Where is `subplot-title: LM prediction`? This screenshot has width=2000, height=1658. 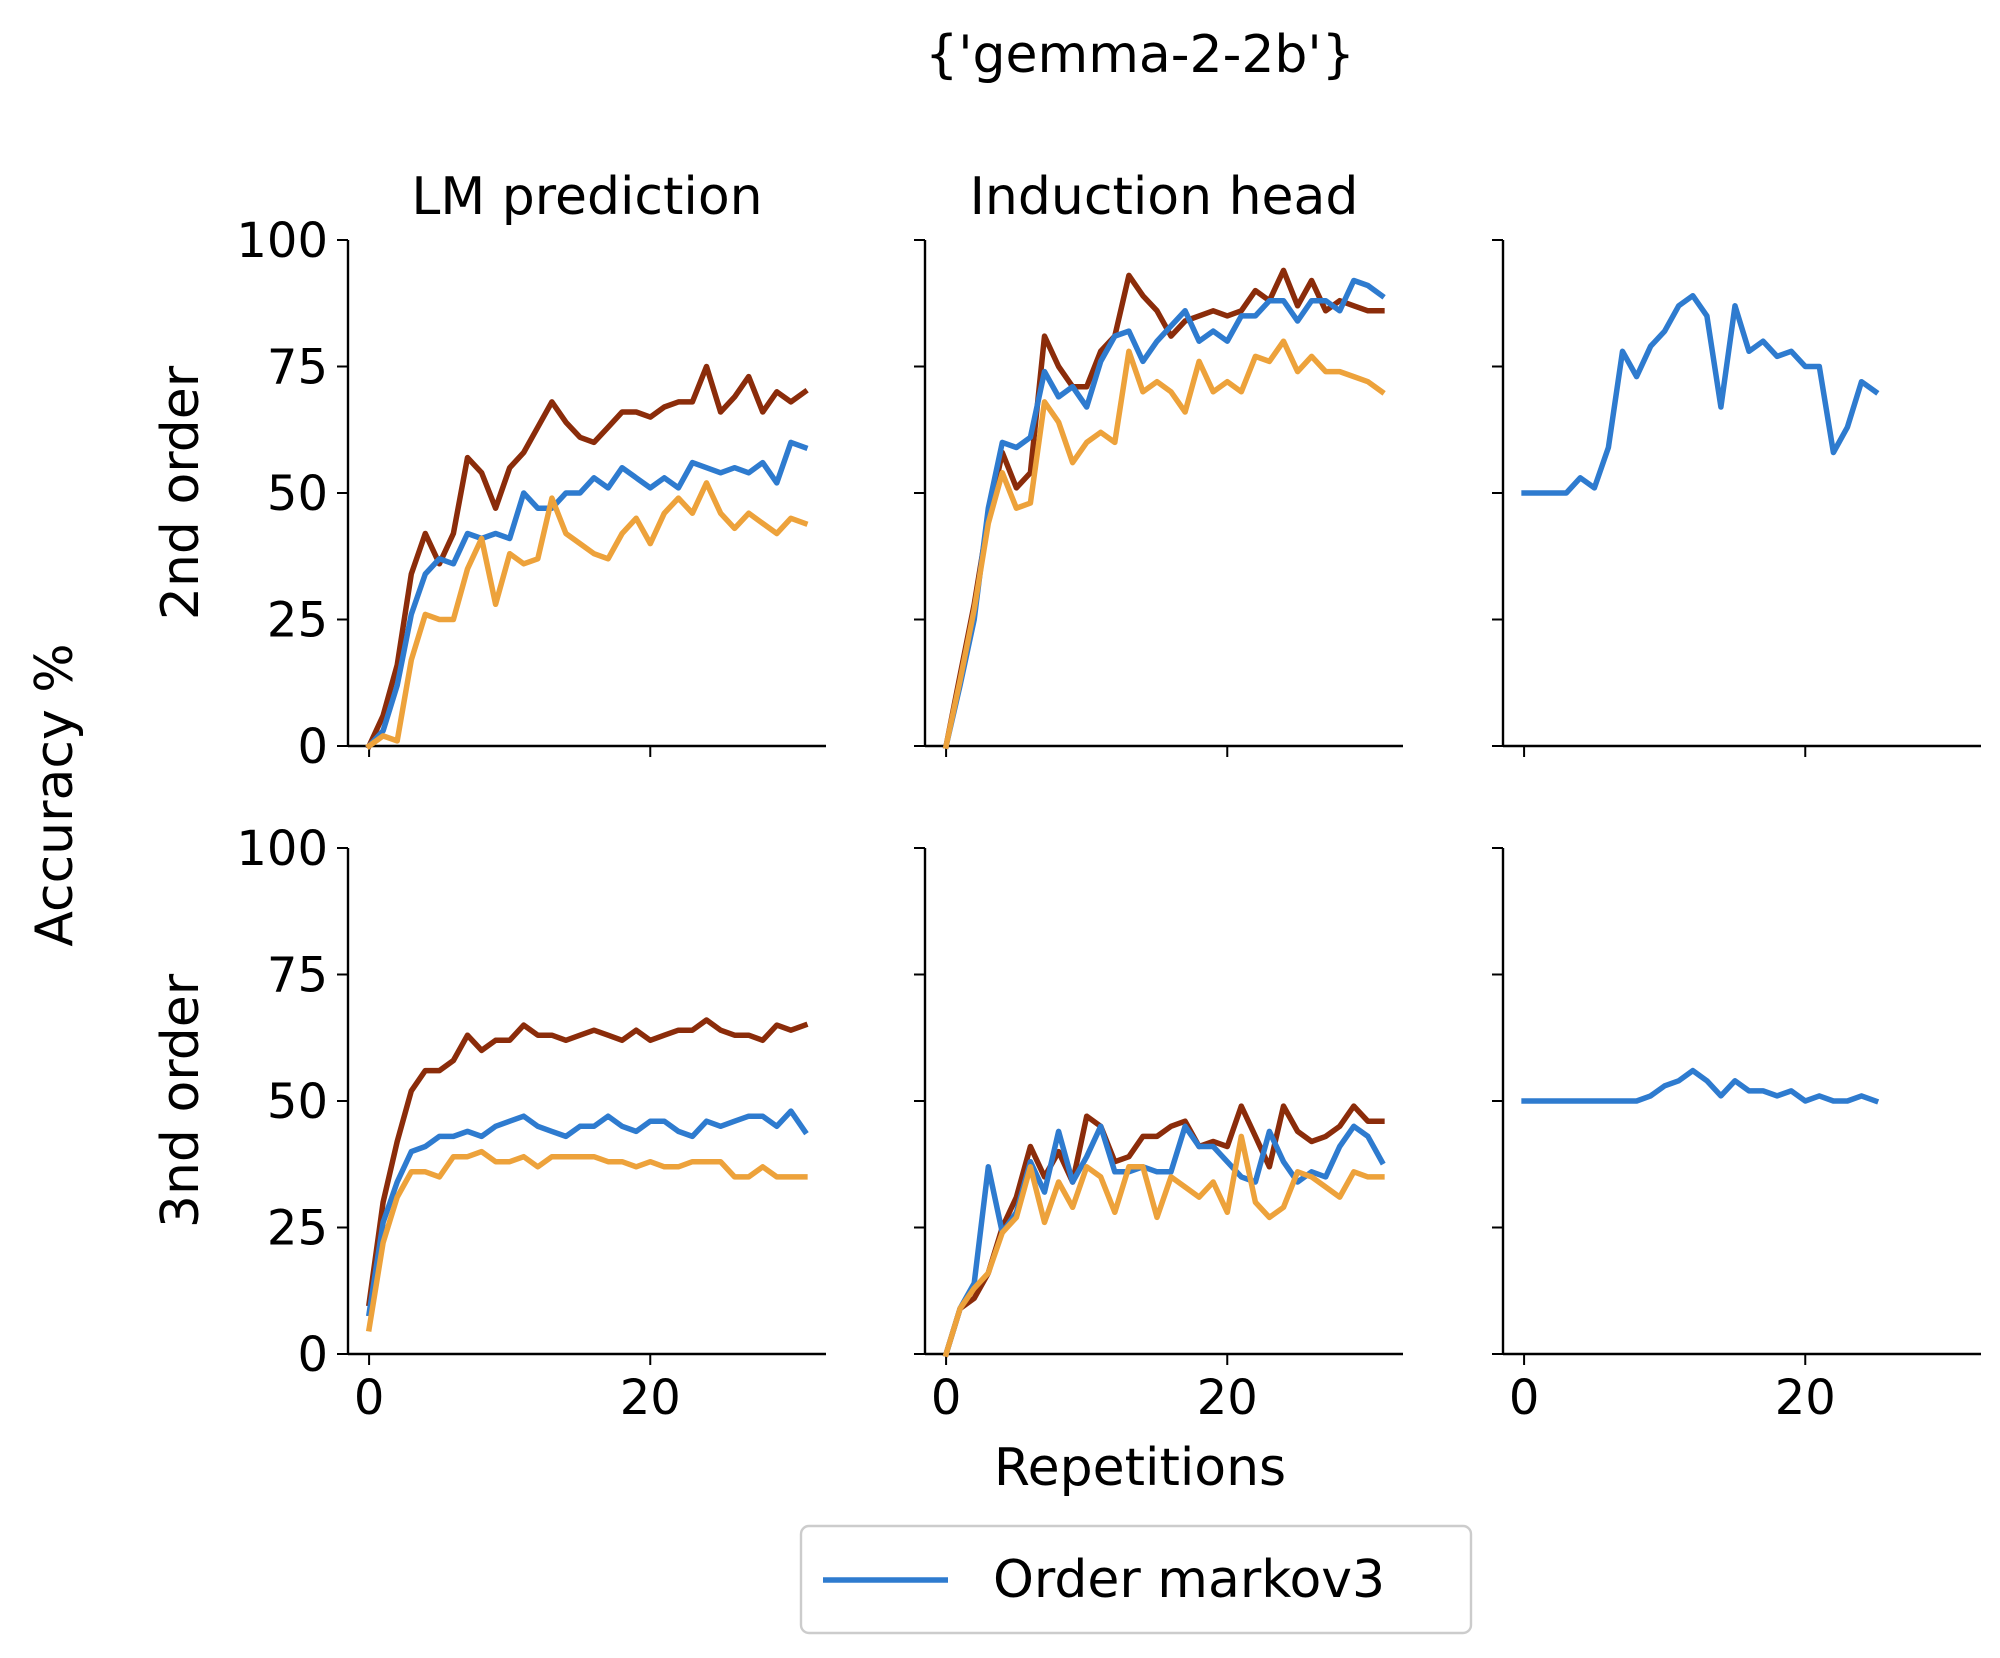
subplot-title: LM prediction is located at coordinates (586, 197).